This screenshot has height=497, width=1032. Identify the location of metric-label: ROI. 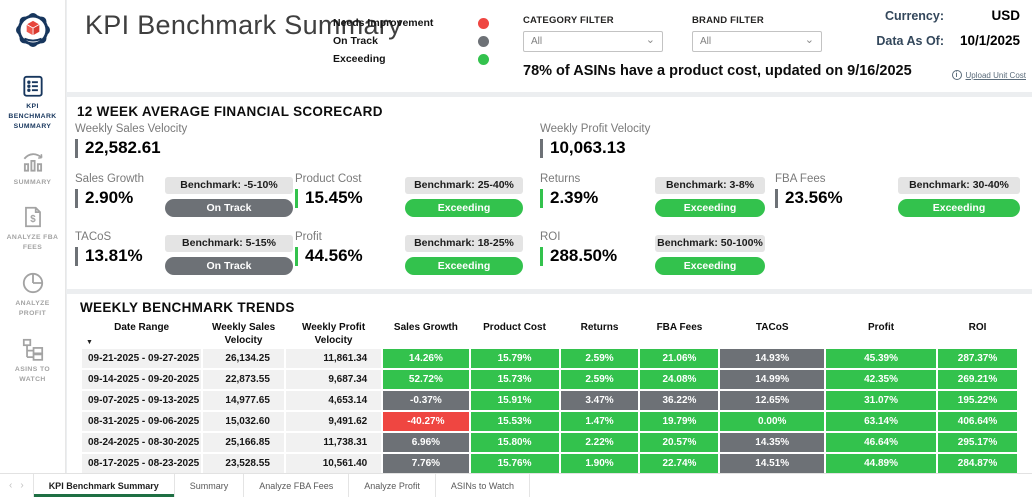
(550, 237).